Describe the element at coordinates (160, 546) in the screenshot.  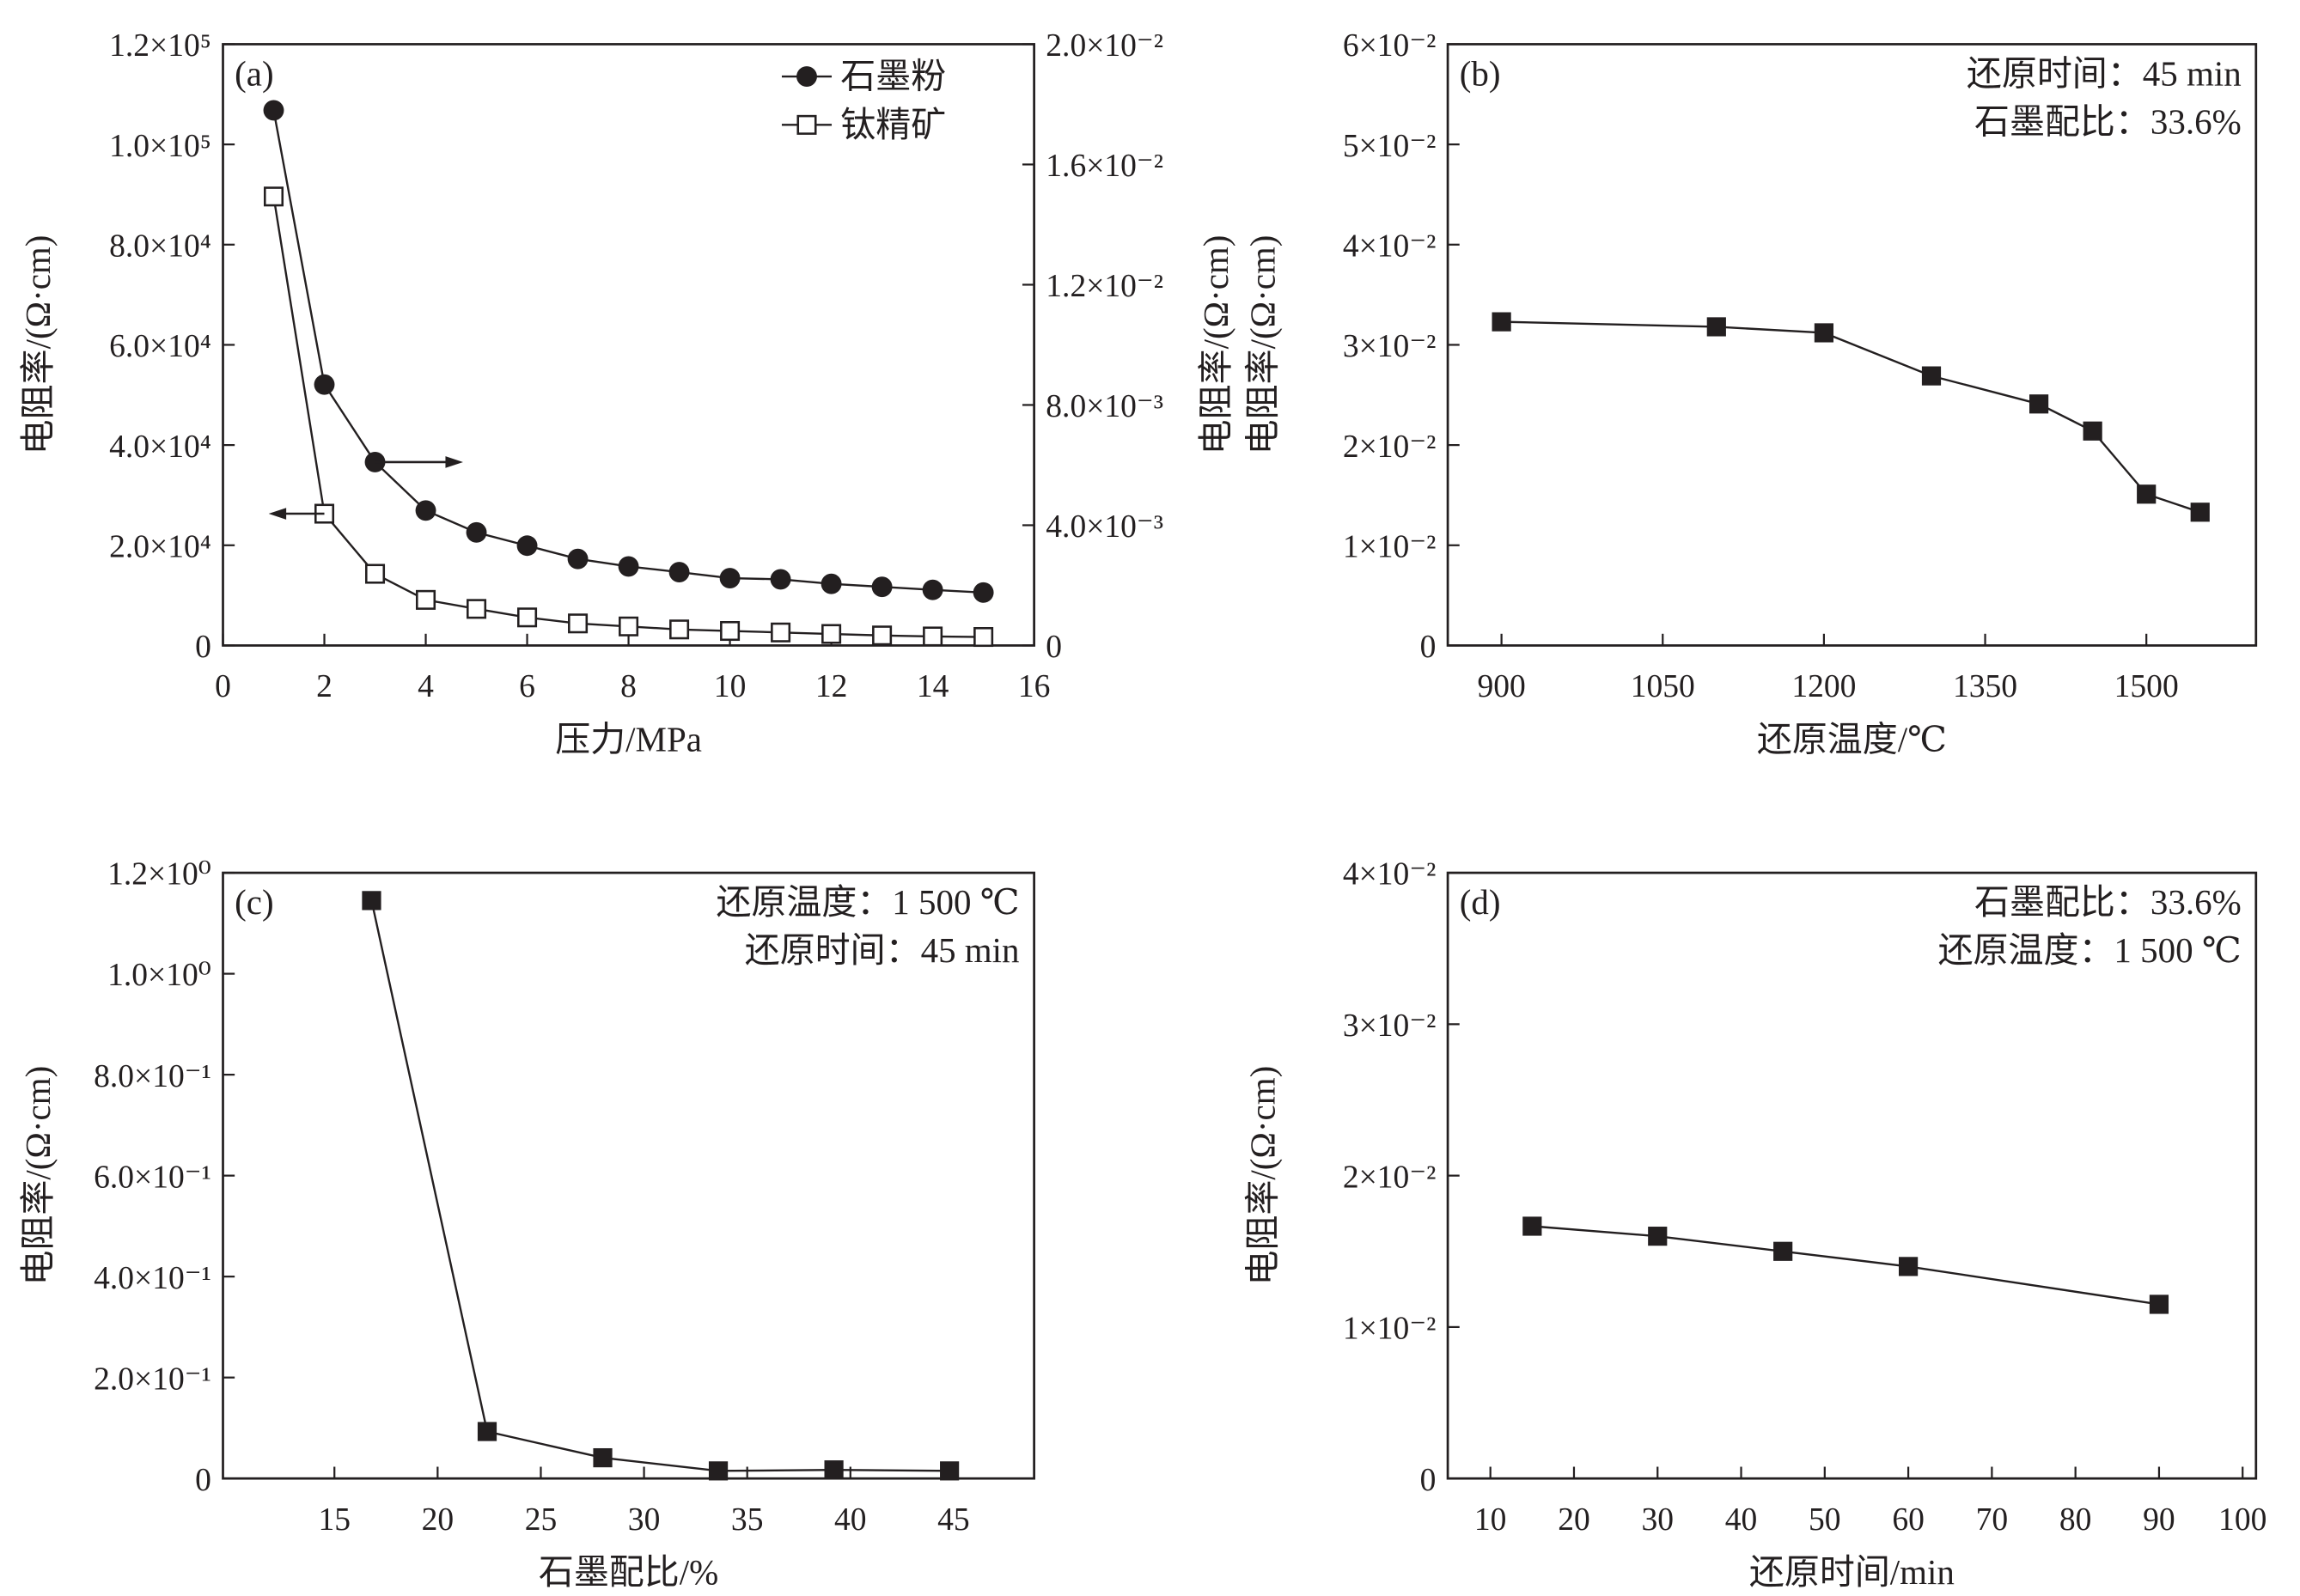
I see `y-tick-label: 2.0×10⁴` at that location.